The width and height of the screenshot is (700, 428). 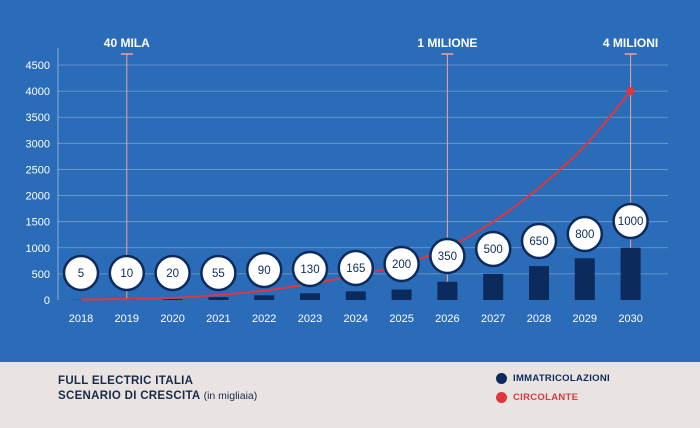 I want to click on bubble-value-label: 90, so click(x=264, y=271).